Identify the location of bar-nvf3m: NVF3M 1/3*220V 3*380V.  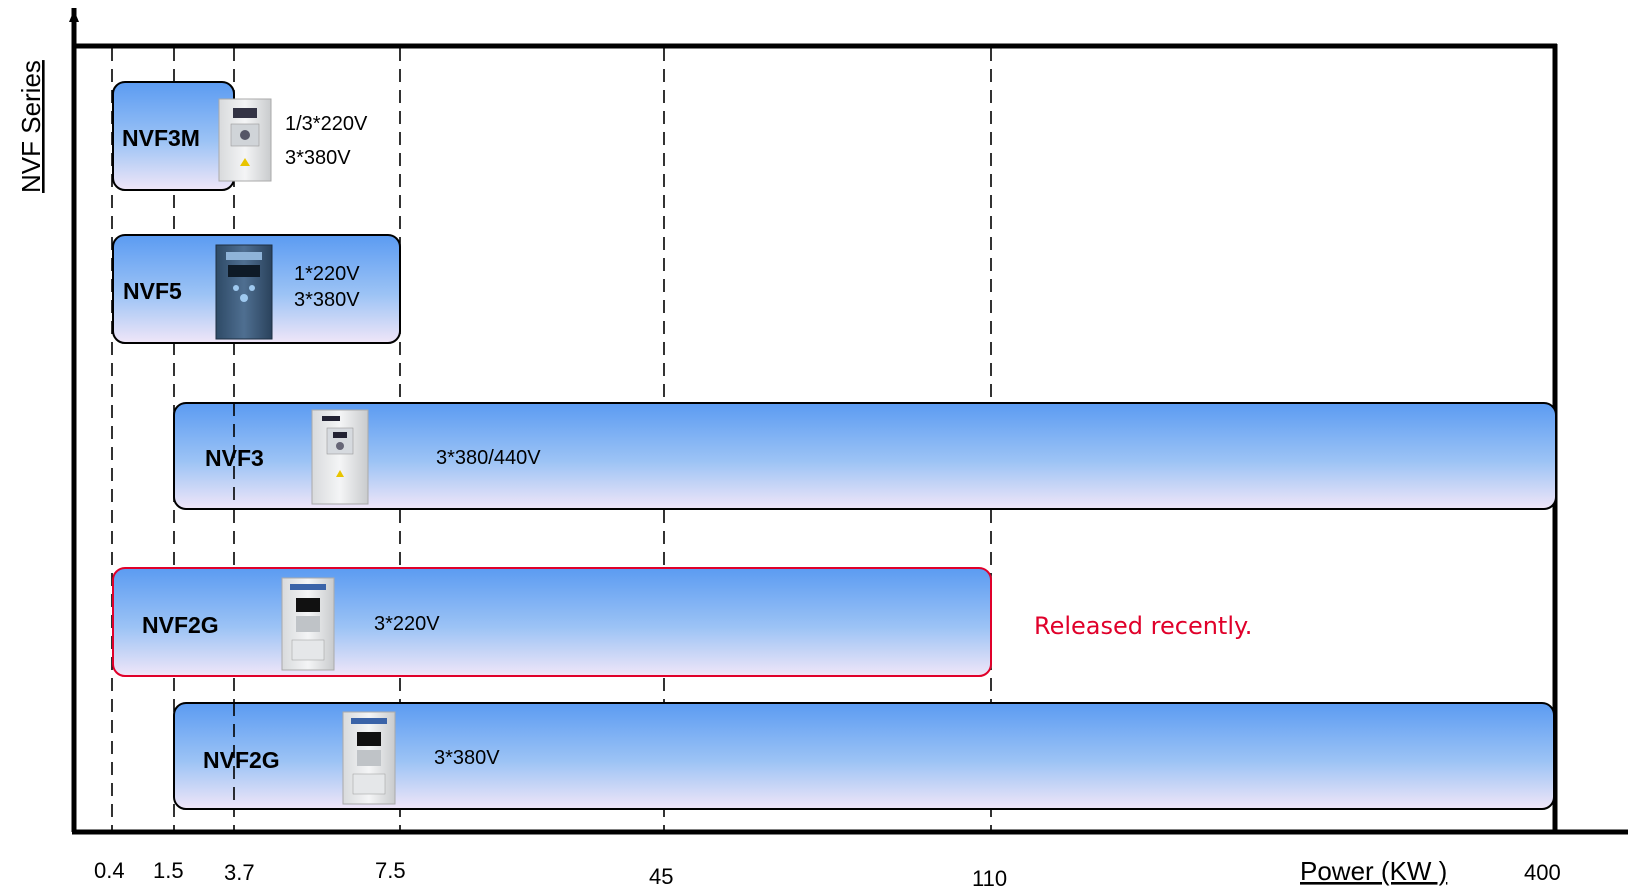
(240, 136).